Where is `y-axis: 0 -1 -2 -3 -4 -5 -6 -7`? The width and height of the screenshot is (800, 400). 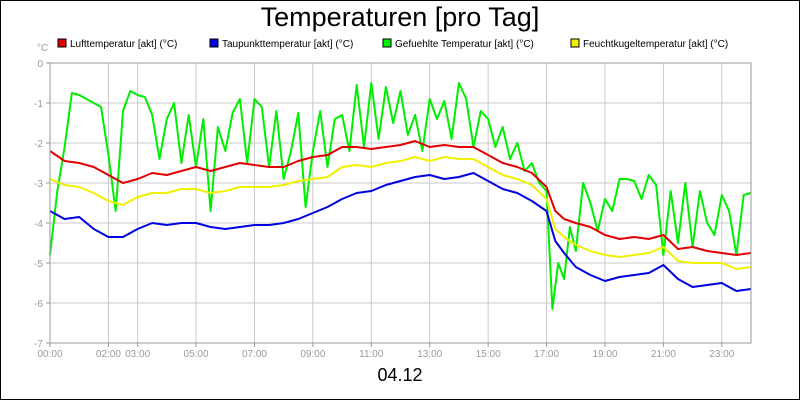 y-axis: 0 -1 -2 -3 -4 -5 -6 -7 is located at coordinates (42, 204).